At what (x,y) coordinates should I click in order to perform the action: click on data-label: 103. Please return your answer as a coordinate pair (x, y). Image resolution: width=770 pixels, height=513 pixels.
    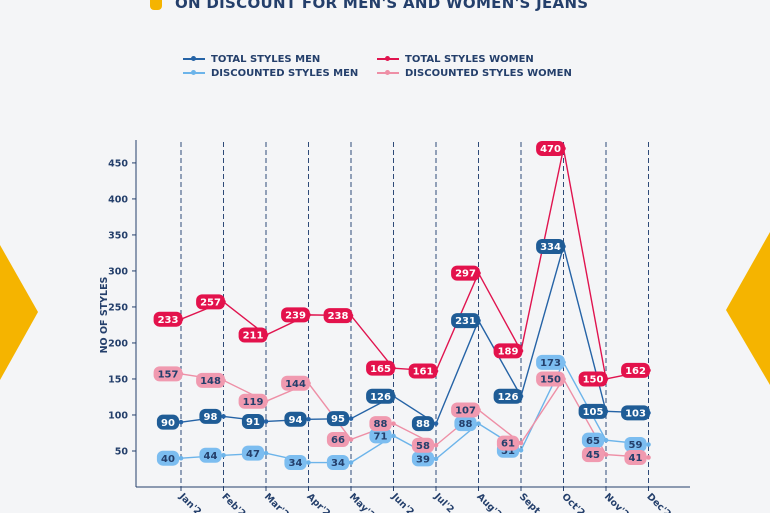
    Looking at the image, I should click on (635, 413).